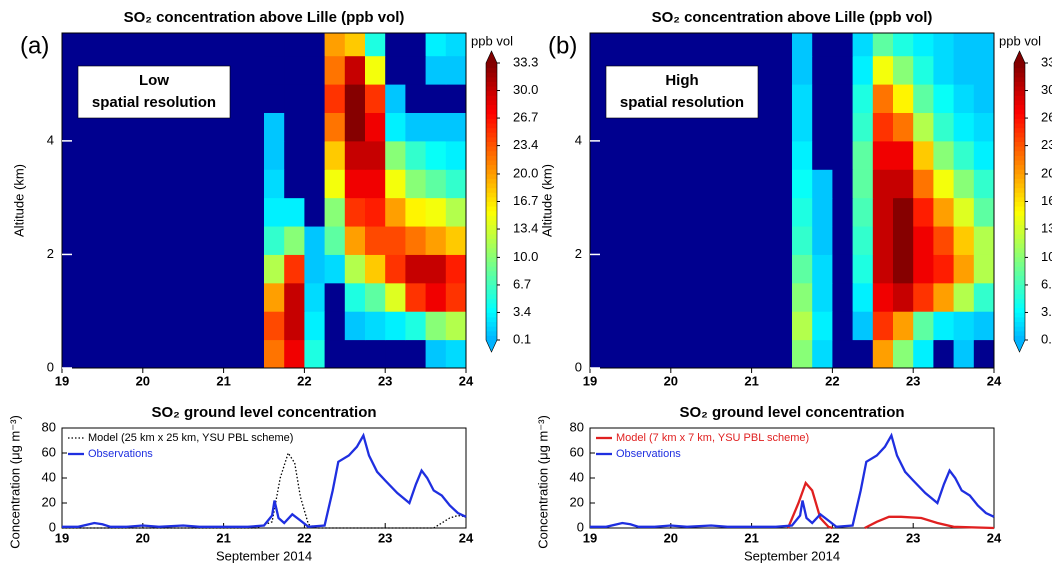 The image size is (1052, 571). What do you see at coordinates (525, 172) in the screenshot?
I see `colorbar-tick-label: 20.0` at bounding box center [525, 172].